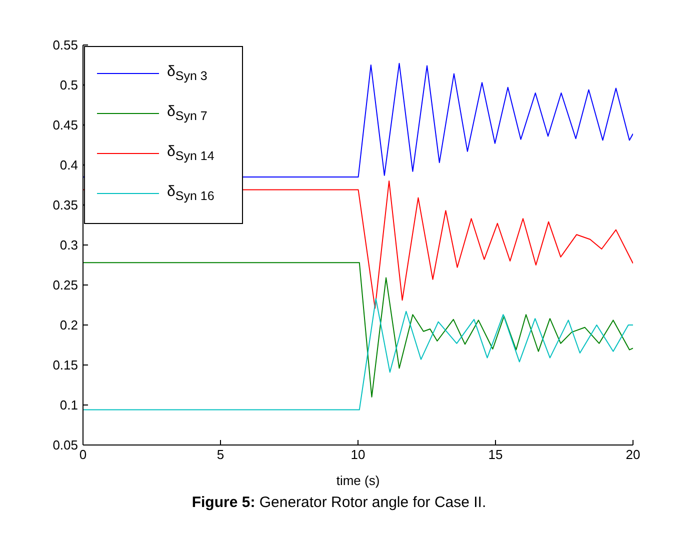 The image size is (678, 554). What do you see at coordinates (187, 113) in the screenshot?
I see `legend-label: δ$_{Syn 7}$` at bounding box center [187, 113].